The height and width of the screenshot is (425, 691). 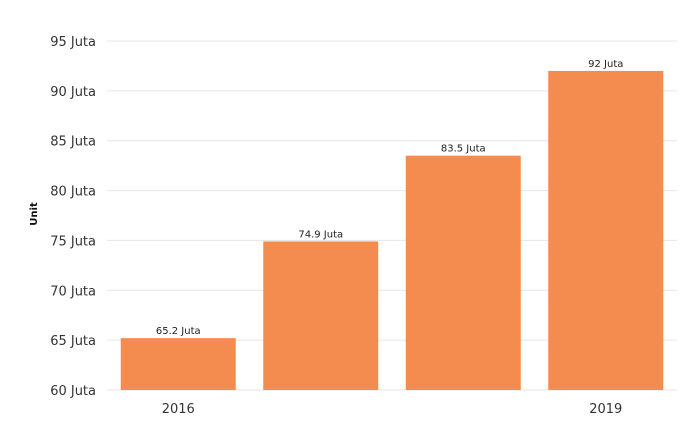 What do you see at coordinates (463, 149) in the screenshot?
I see `data-label: 83.5 Juta` at bounding box center [463, 149].